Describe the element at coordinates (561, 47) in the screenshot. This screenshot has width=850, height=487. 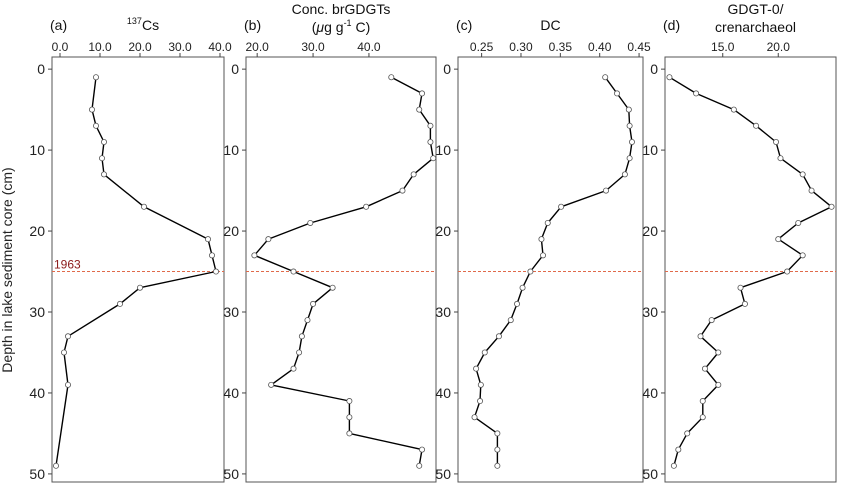
I see `x-tick-label: 0.35` at that location.